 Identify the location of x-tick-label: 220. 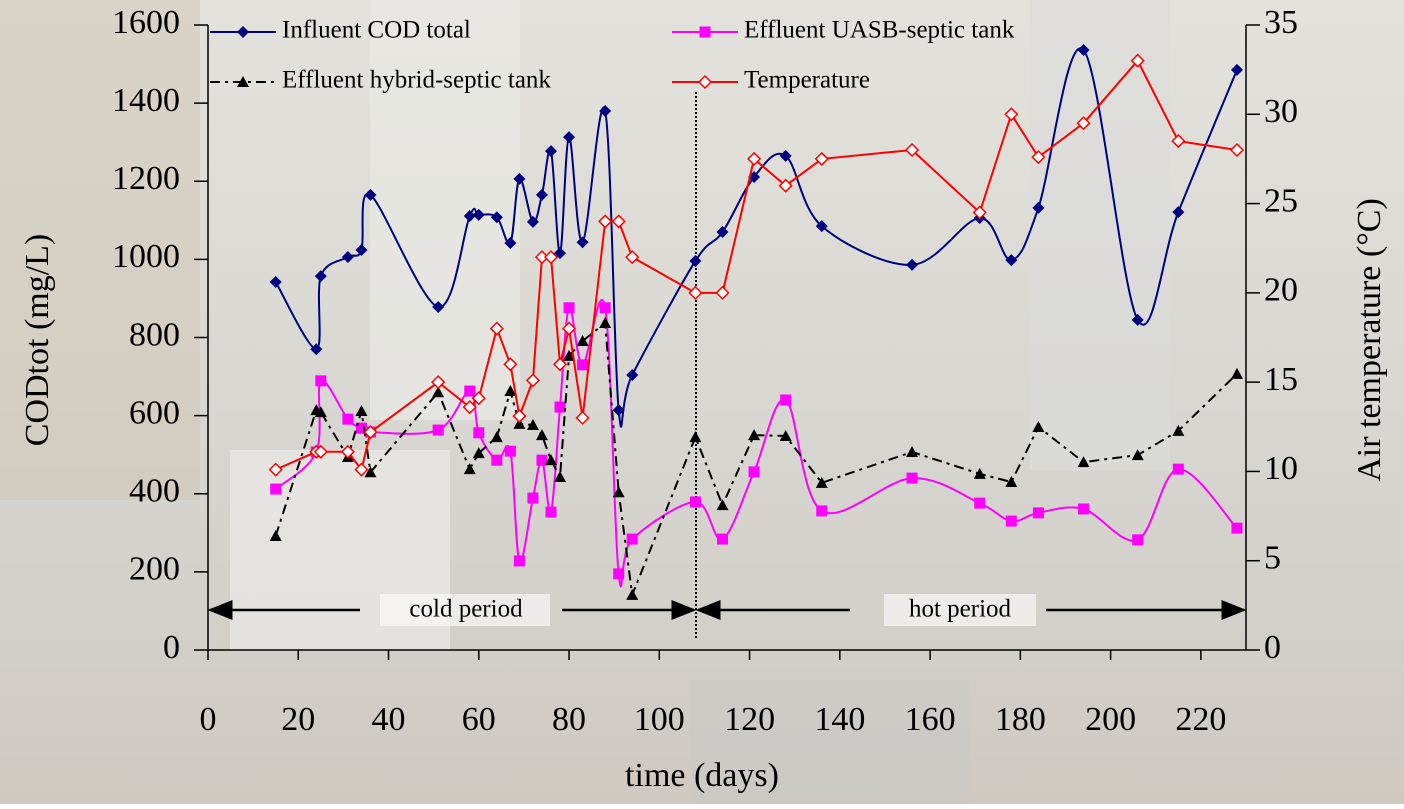
(1200, 719).